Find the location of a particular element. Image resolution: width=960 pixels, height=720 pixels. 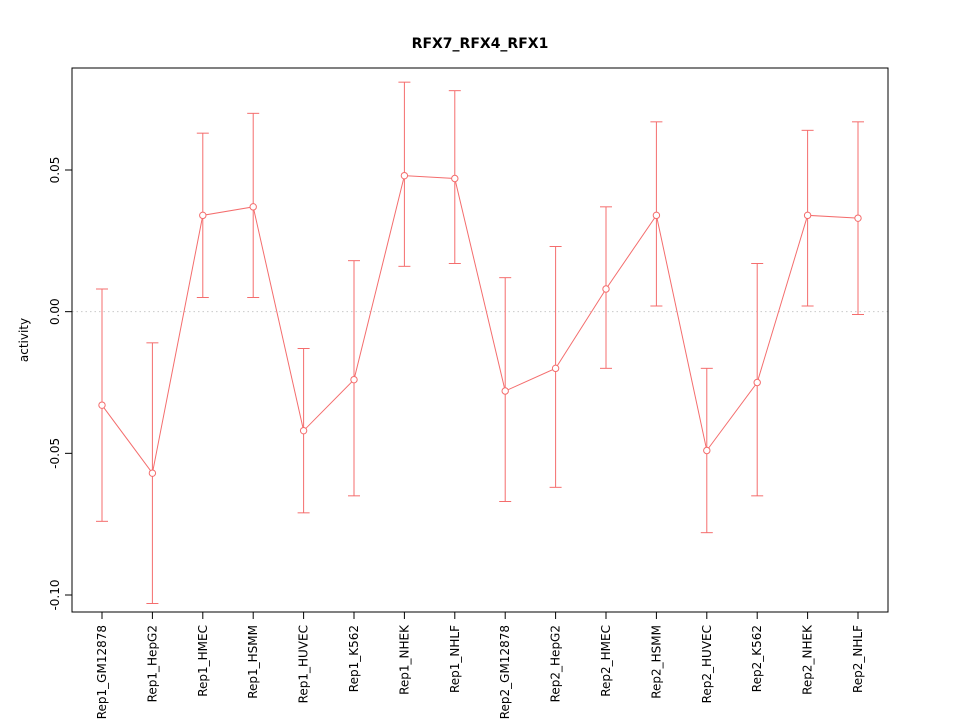

x-tick-label: Rep1_K562 is located at coordinates (354, 658).